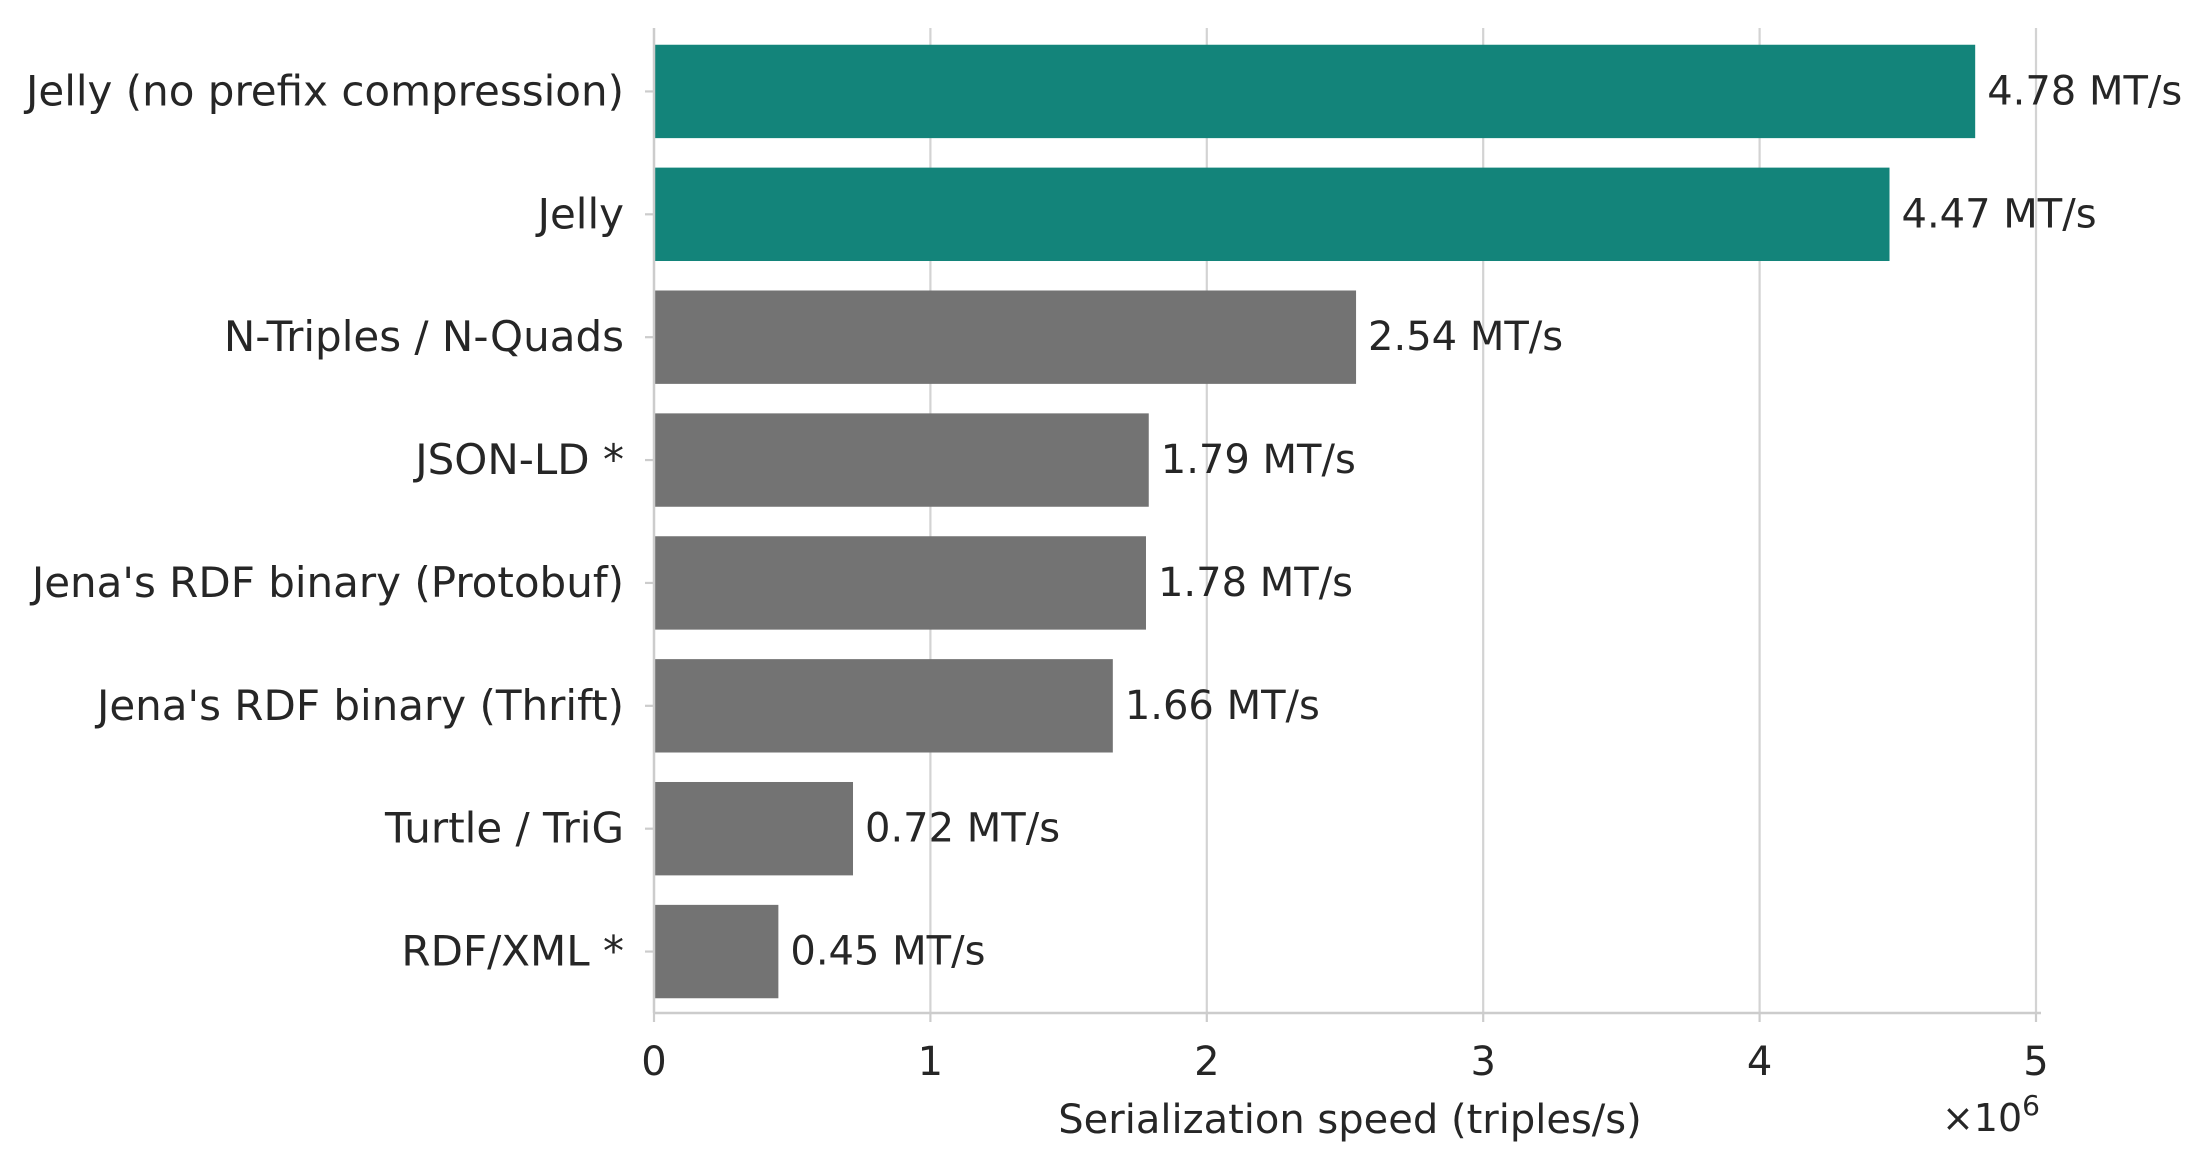 This screenshot has width=2210, height=1170. I want to click on data-label: 1.66 MT/s, so click(1222, 706).